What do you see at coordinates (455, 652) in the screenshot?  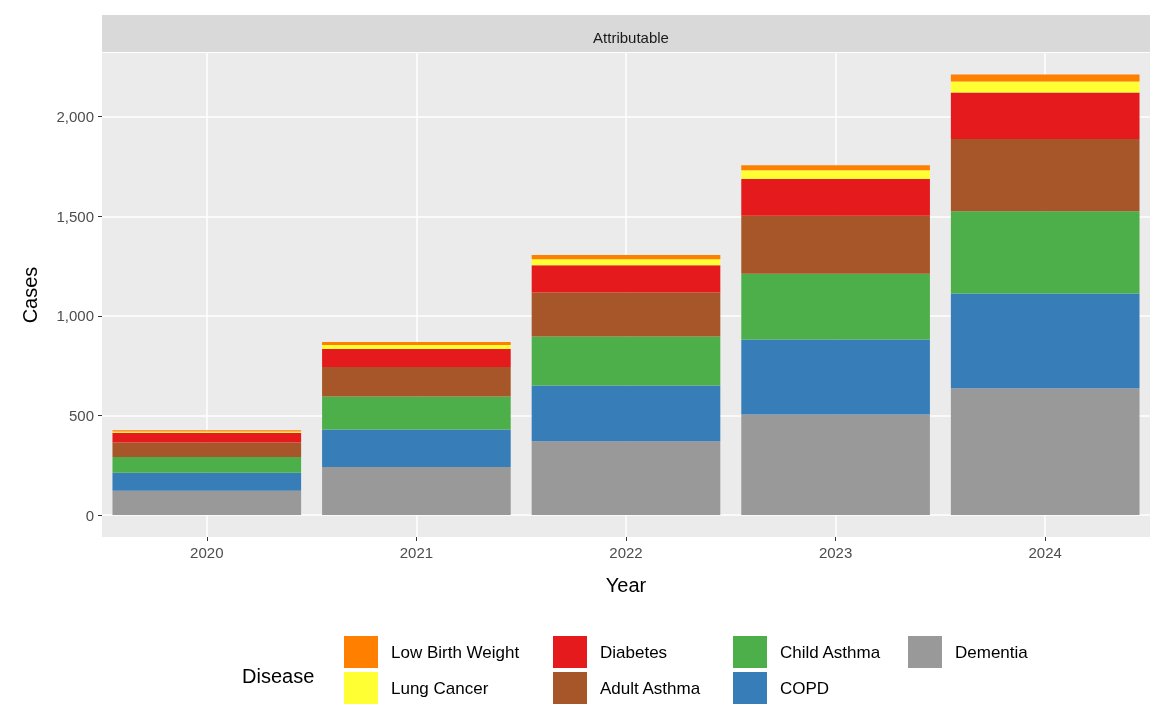 I see `legend-label: Low Birth Weight` at bounding box center [455, 652].